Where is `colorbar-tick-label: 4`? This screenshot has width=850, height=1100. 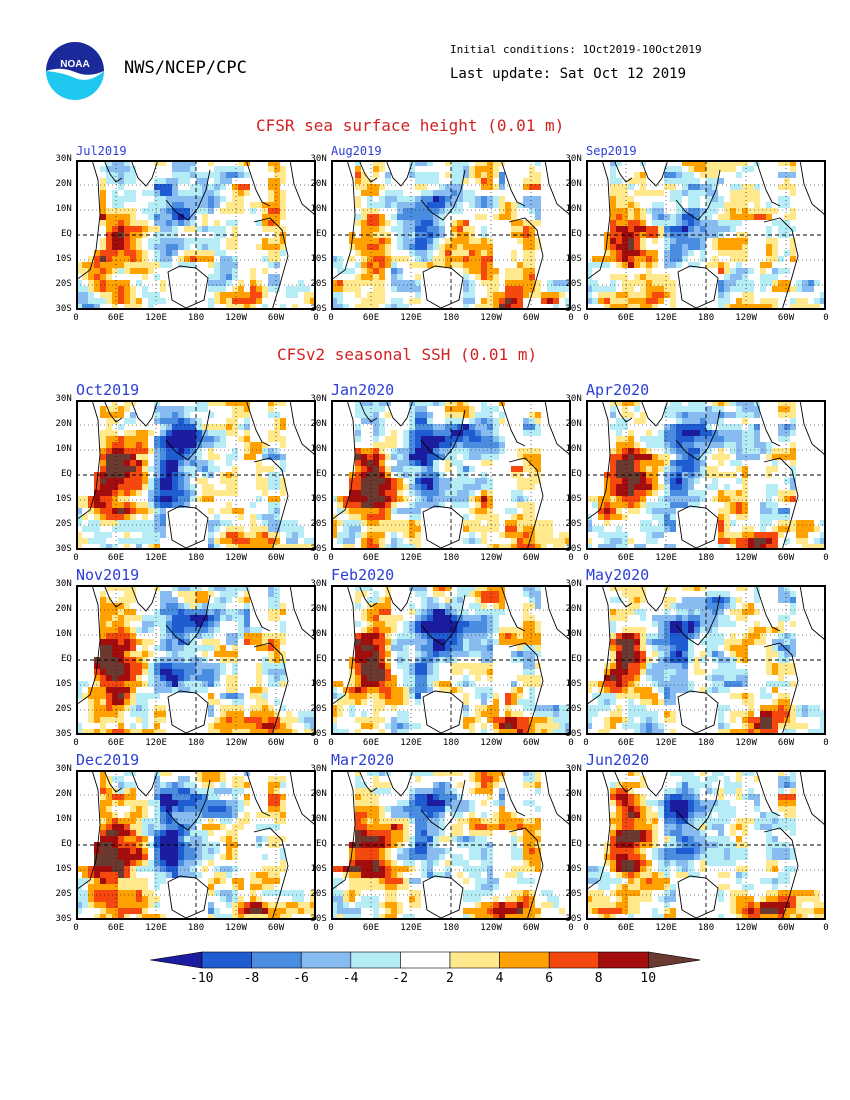
colorbar-tick-label: 4 is located at coordinates (499, 978).